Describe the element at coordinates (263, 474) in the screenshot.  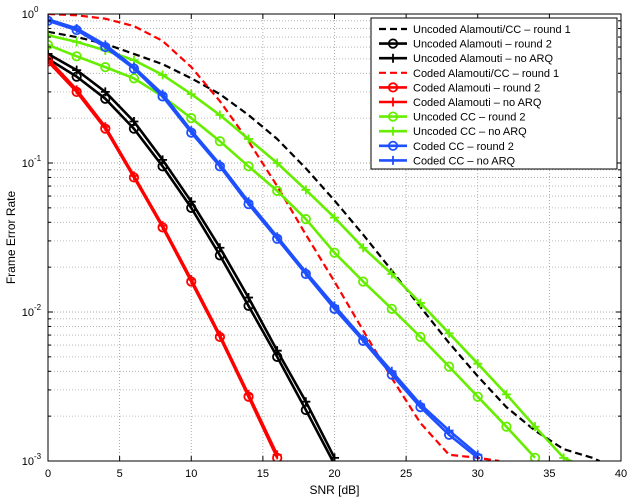
I see `x-tick-label: 15` at that location.